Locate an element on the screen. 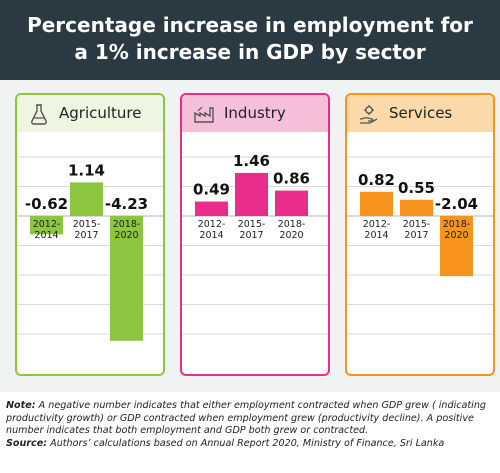 The width and height of the screenshot is (500, 473). value-label: 1.14 is located at coordinates (86, 170).